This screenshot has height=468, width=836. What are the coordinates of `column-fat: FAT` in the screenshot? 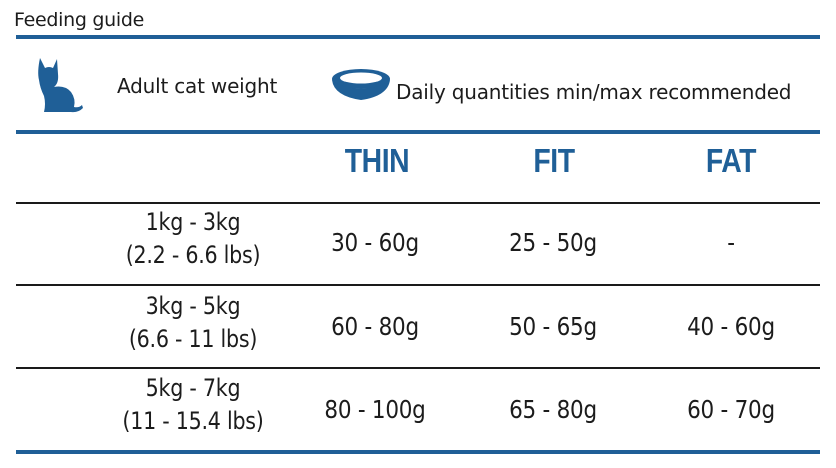 It's located at (731, 160).